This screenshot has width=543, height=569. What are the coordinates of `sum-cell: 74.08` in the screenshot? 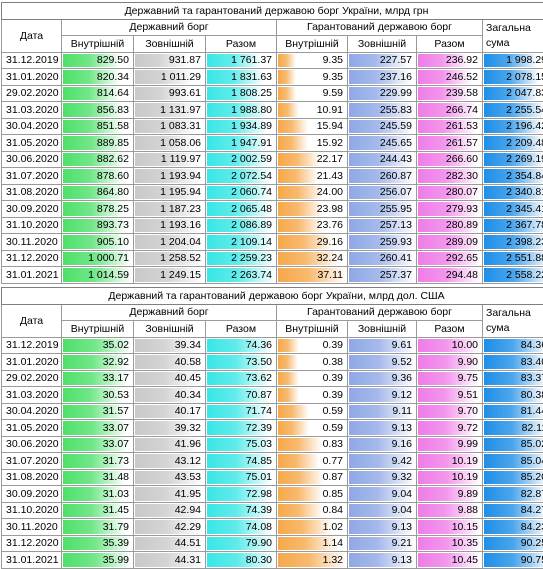 It's located at (241, 527).